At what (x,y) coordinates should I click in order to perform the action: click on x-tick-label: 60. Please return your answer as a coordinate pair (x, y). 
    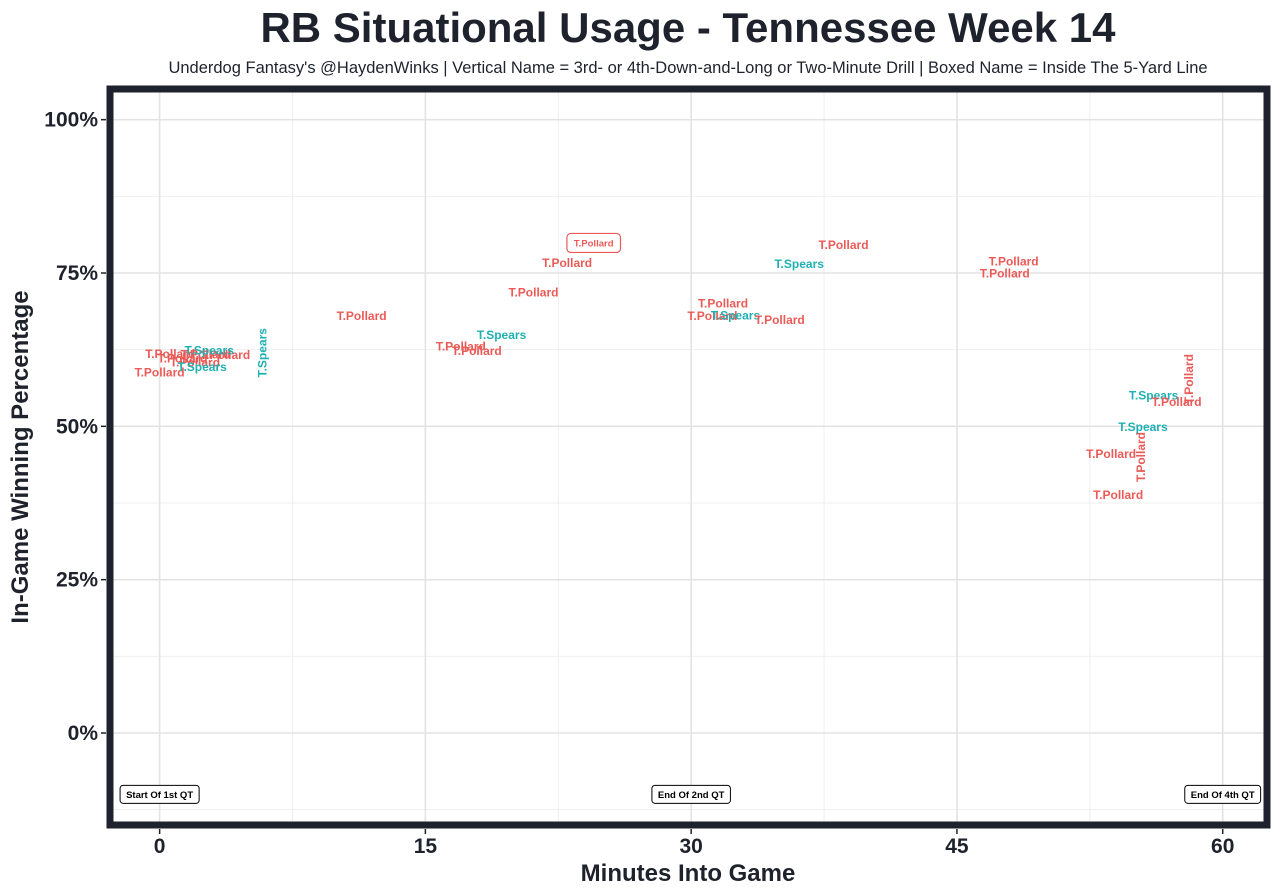
    Looking at the image, I should click on (1222, 846).